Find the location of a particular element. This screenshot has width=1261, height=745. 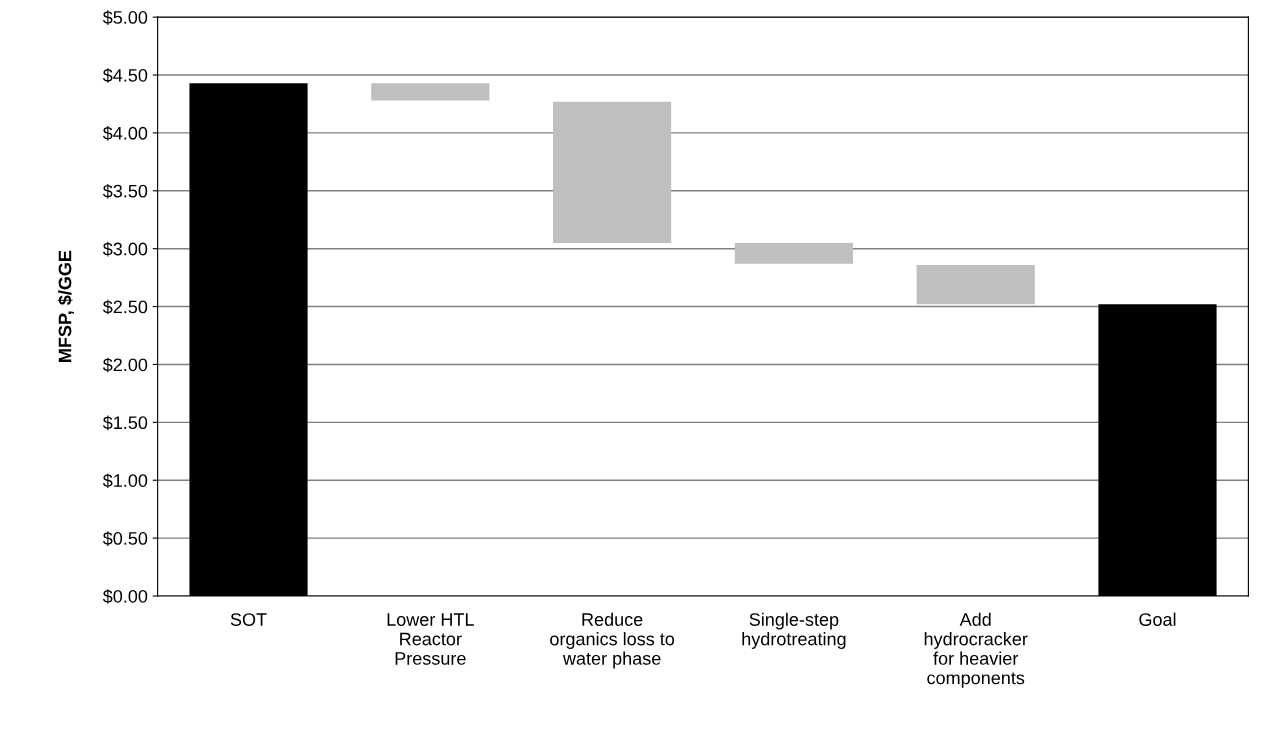

x-tick-label: Goal is located at coordinates (1157, 619).